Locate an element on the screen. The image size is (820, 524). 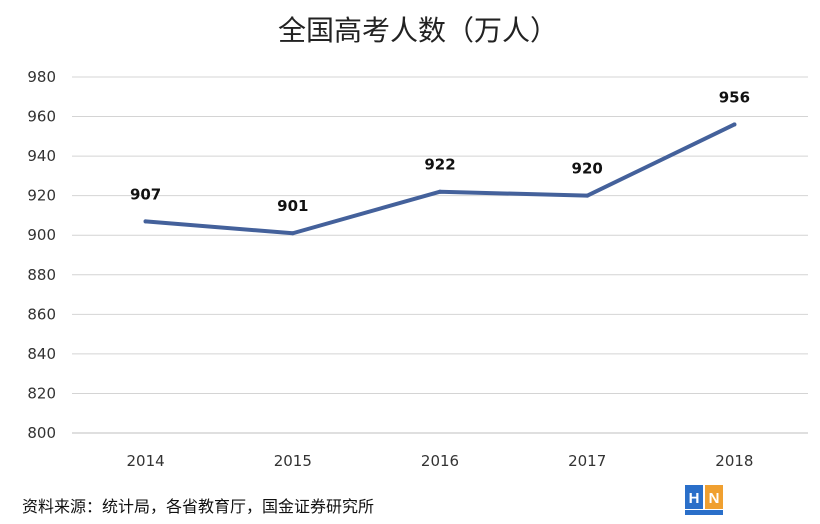
y-tick-label: 860 is located at coordinates (41, 314).